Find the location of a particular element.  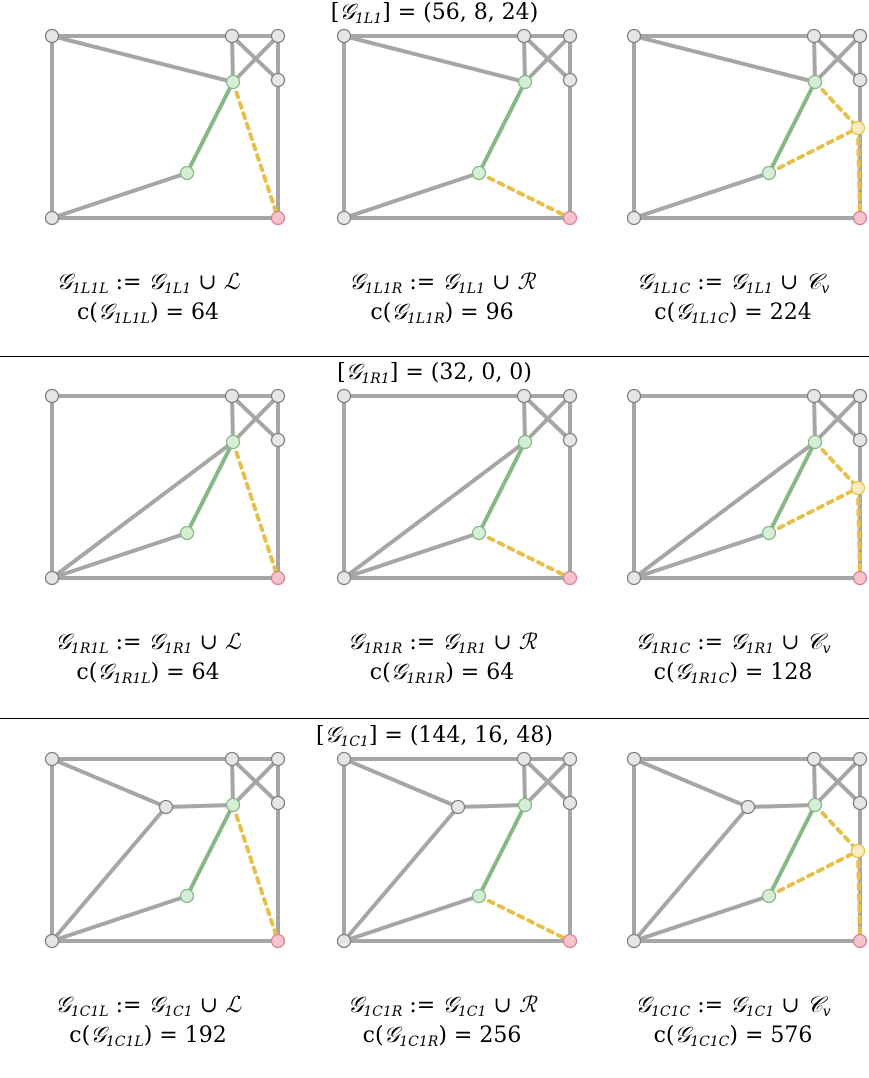

cost-value: 576 is located at coordinates (791, 1035).